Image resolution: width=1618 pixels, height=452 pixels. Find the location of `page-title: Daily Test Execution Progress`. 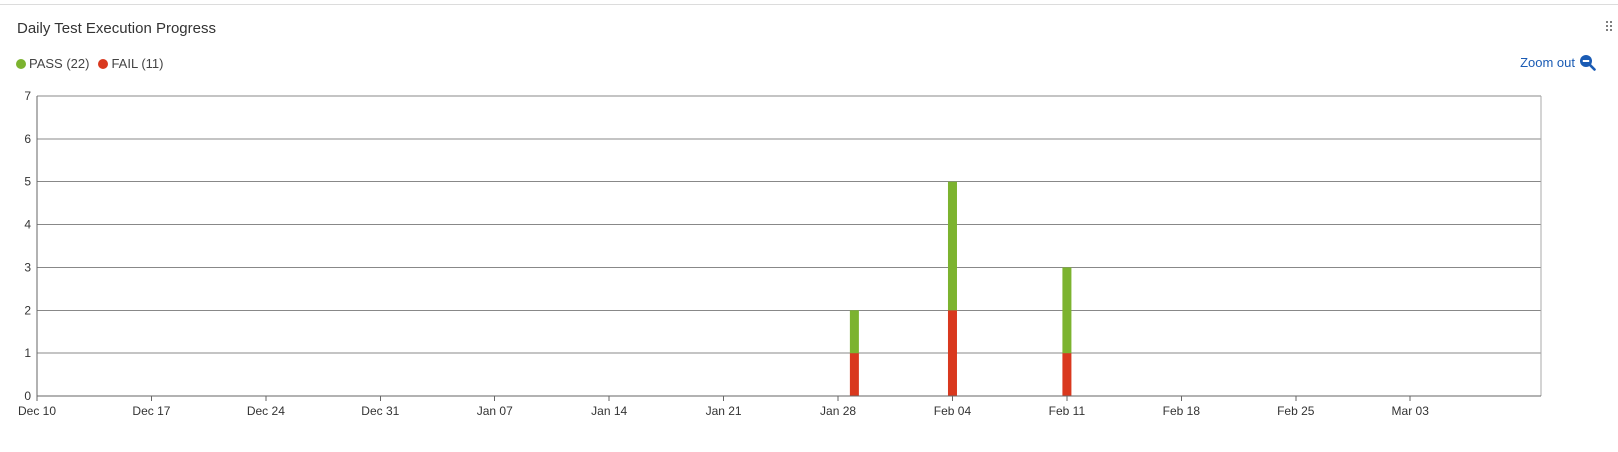

page-title: Daily Test Execution Progress is located at coordinates (116, 28).